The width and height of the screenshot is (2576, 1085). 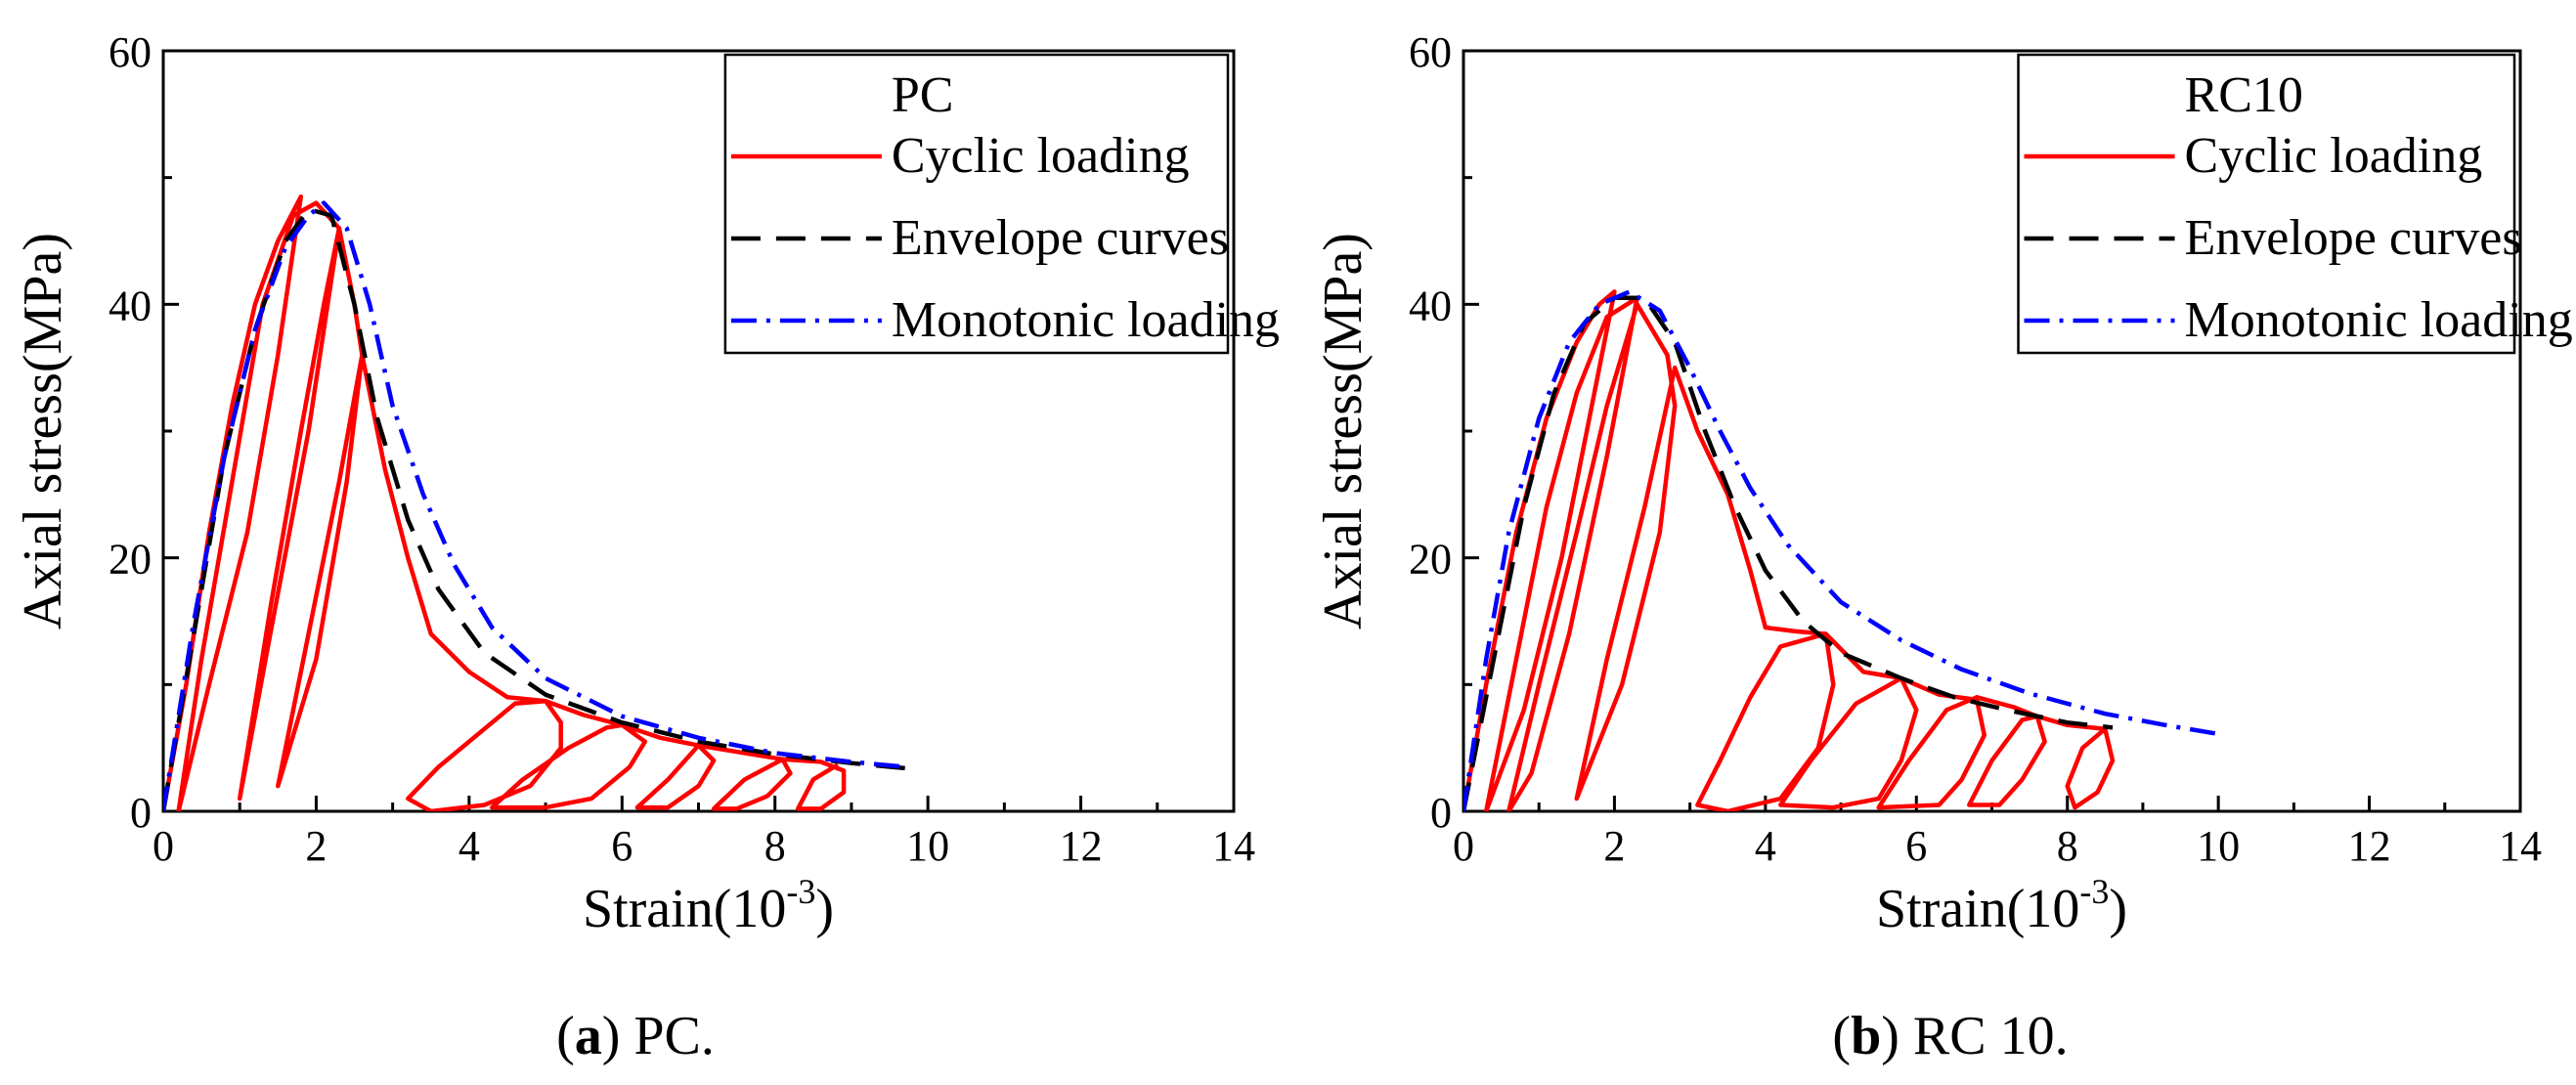 I want to click on monotonic-loading-line, so click(x=1841, y=550).